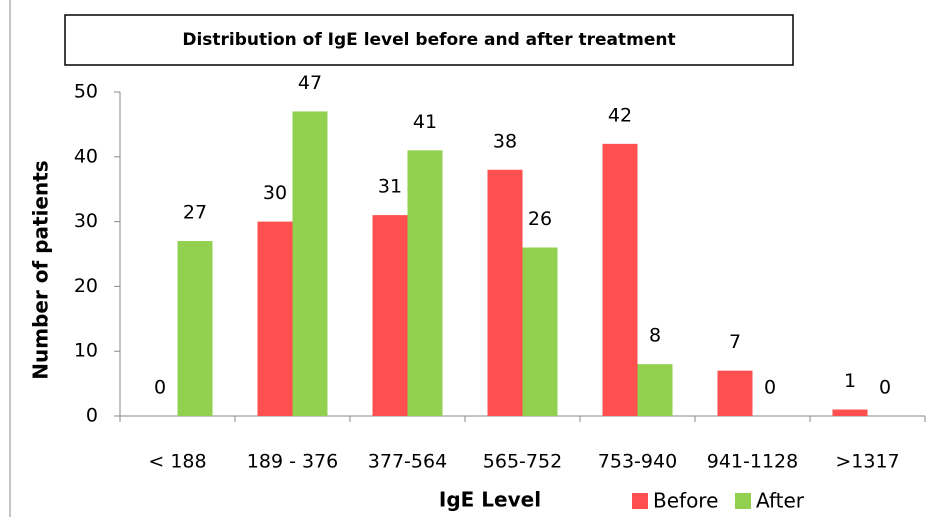 This screenshot has width=947, height=517. Describe the element at coordinates (92, 416) in the screenshot. I see `y-tick-label: 0` at that location.